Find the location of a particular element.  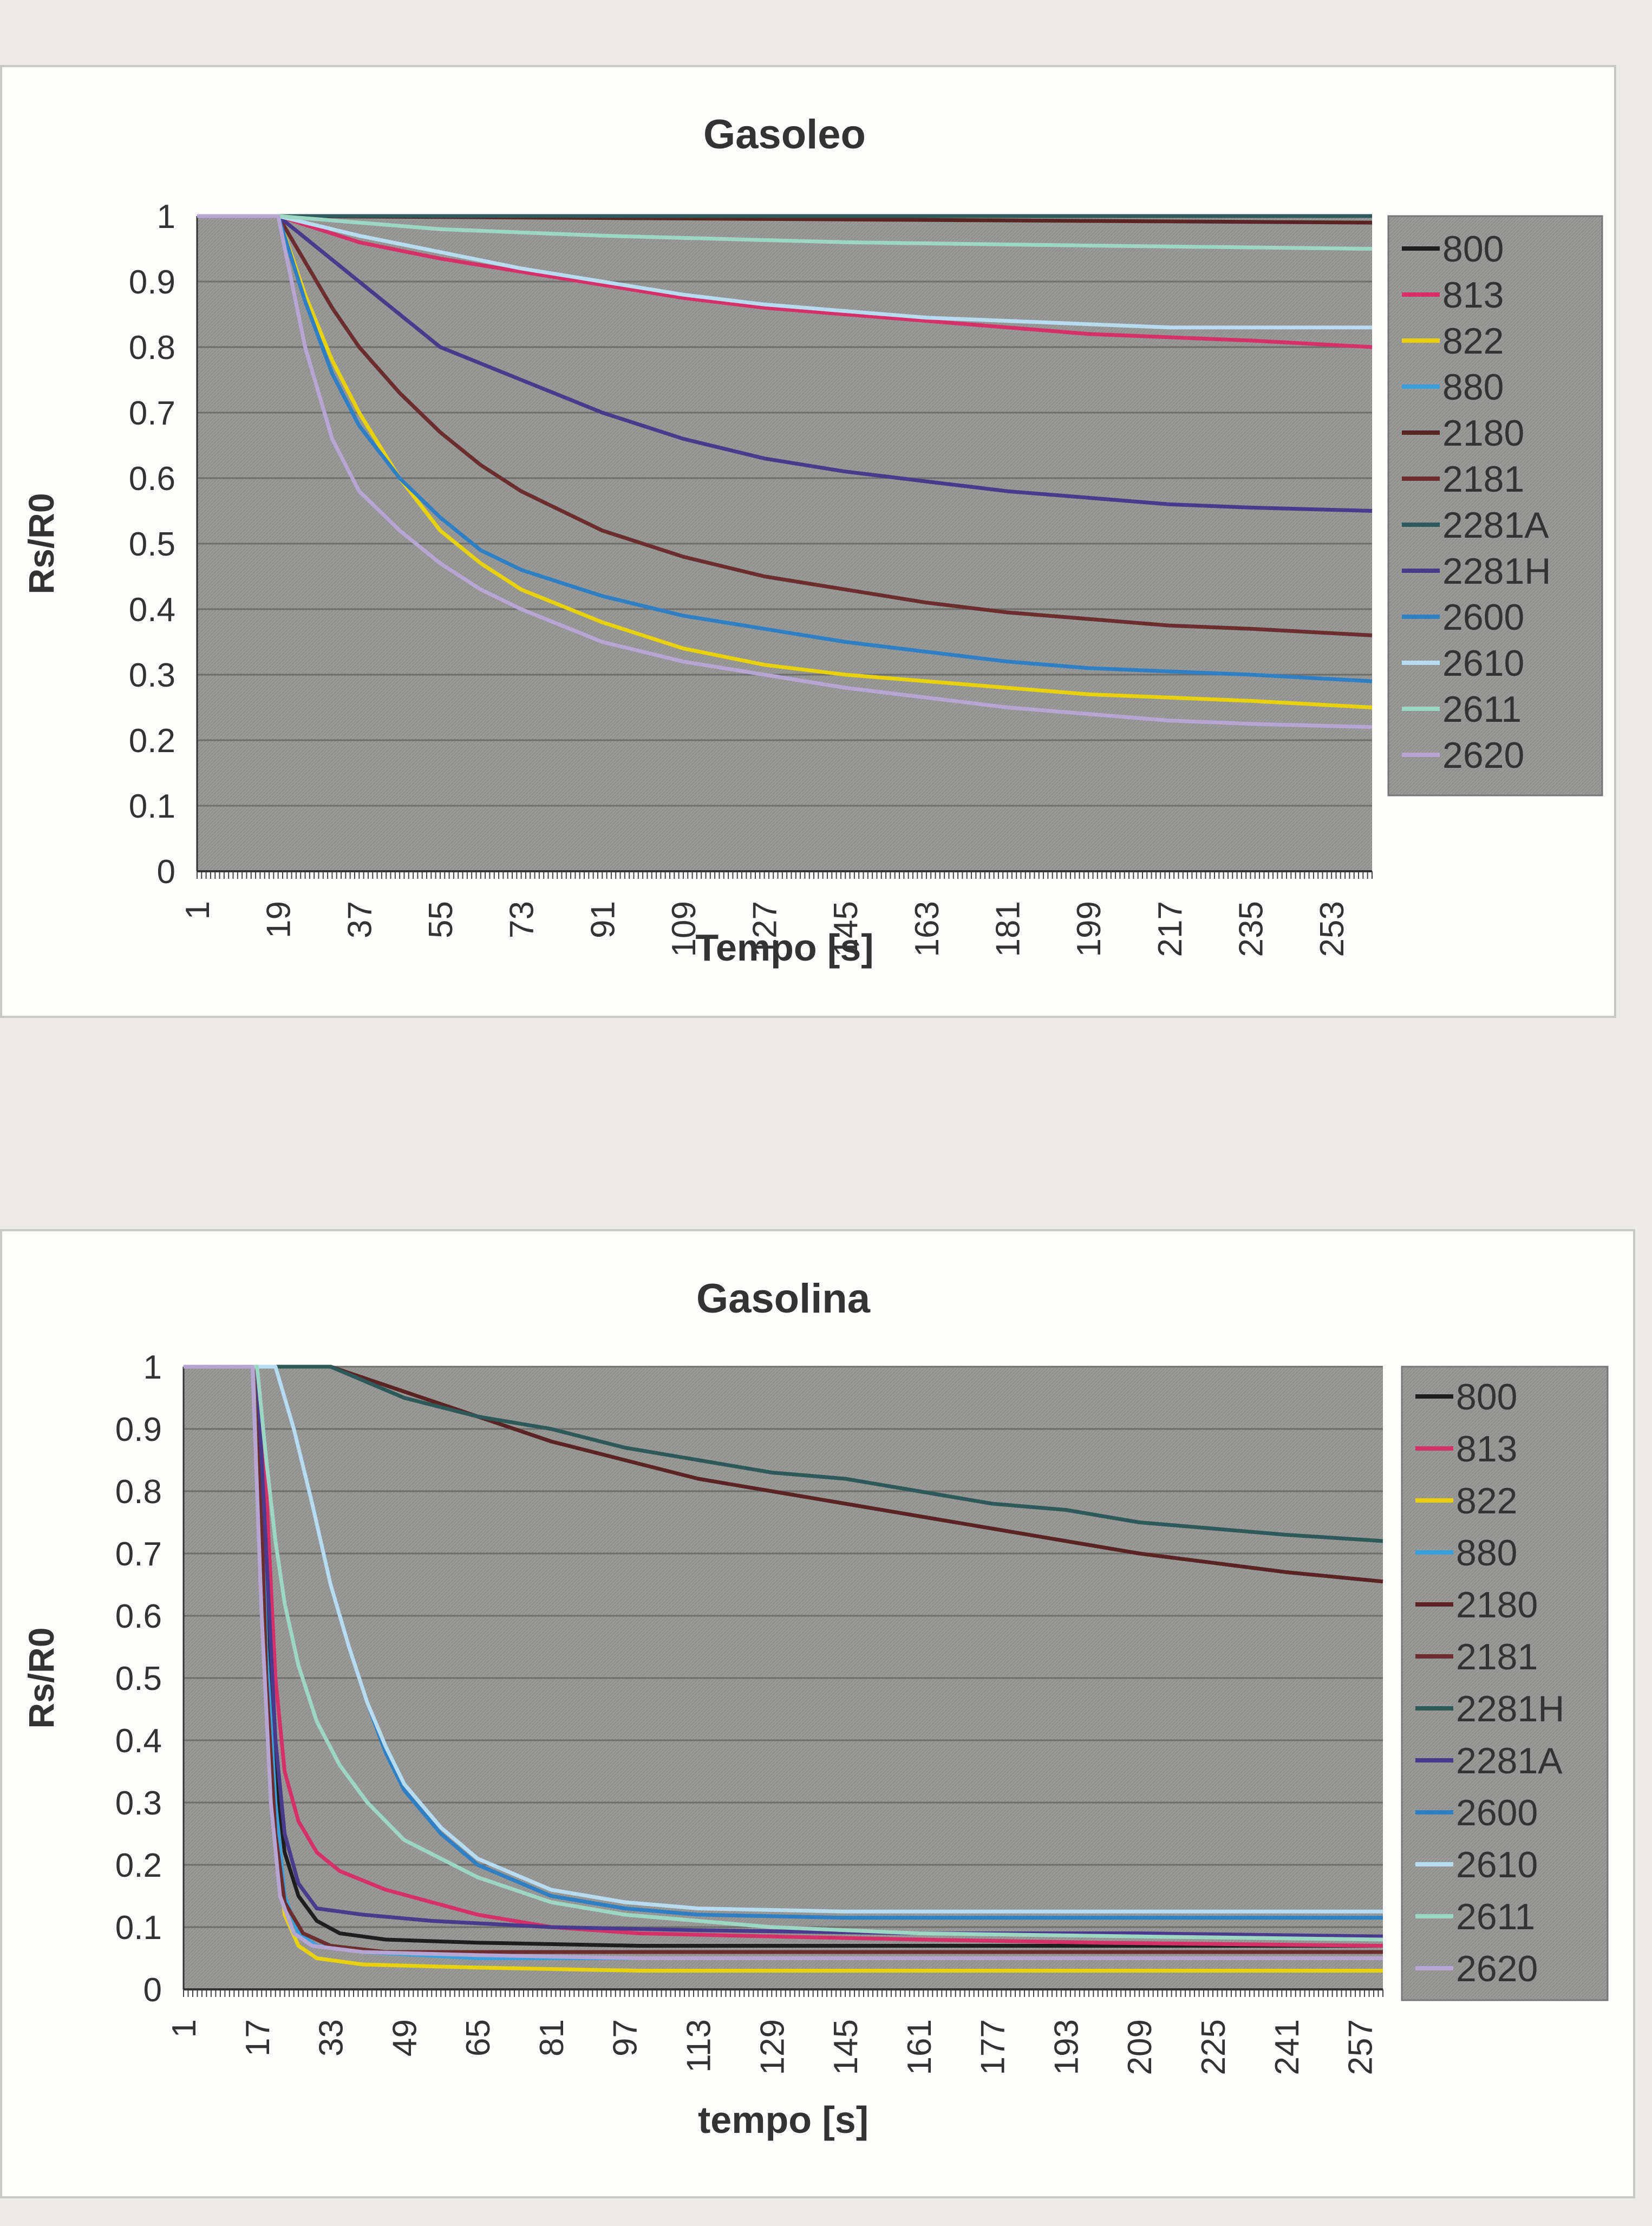

x-tick-label: 241 is located at coordinates (1287, 2047).